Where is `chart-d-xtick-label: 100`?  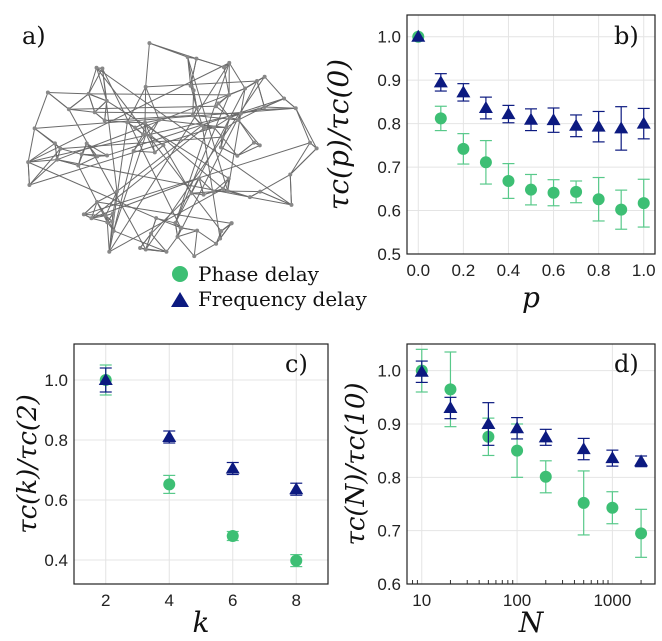 chart-d-xtick-label: 100 is located at coordinates (517, 600).